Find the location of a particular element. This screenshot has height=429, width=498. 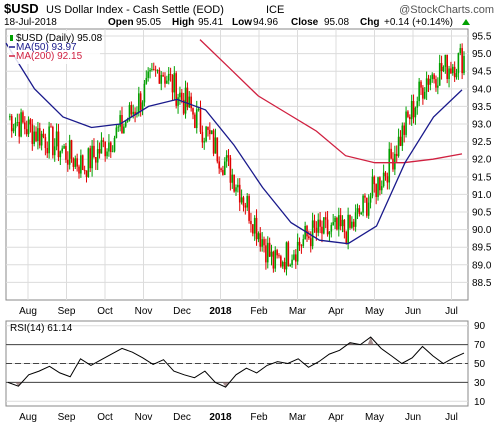

price-tick-label: 88.5 is located at coordinates (482, 283).